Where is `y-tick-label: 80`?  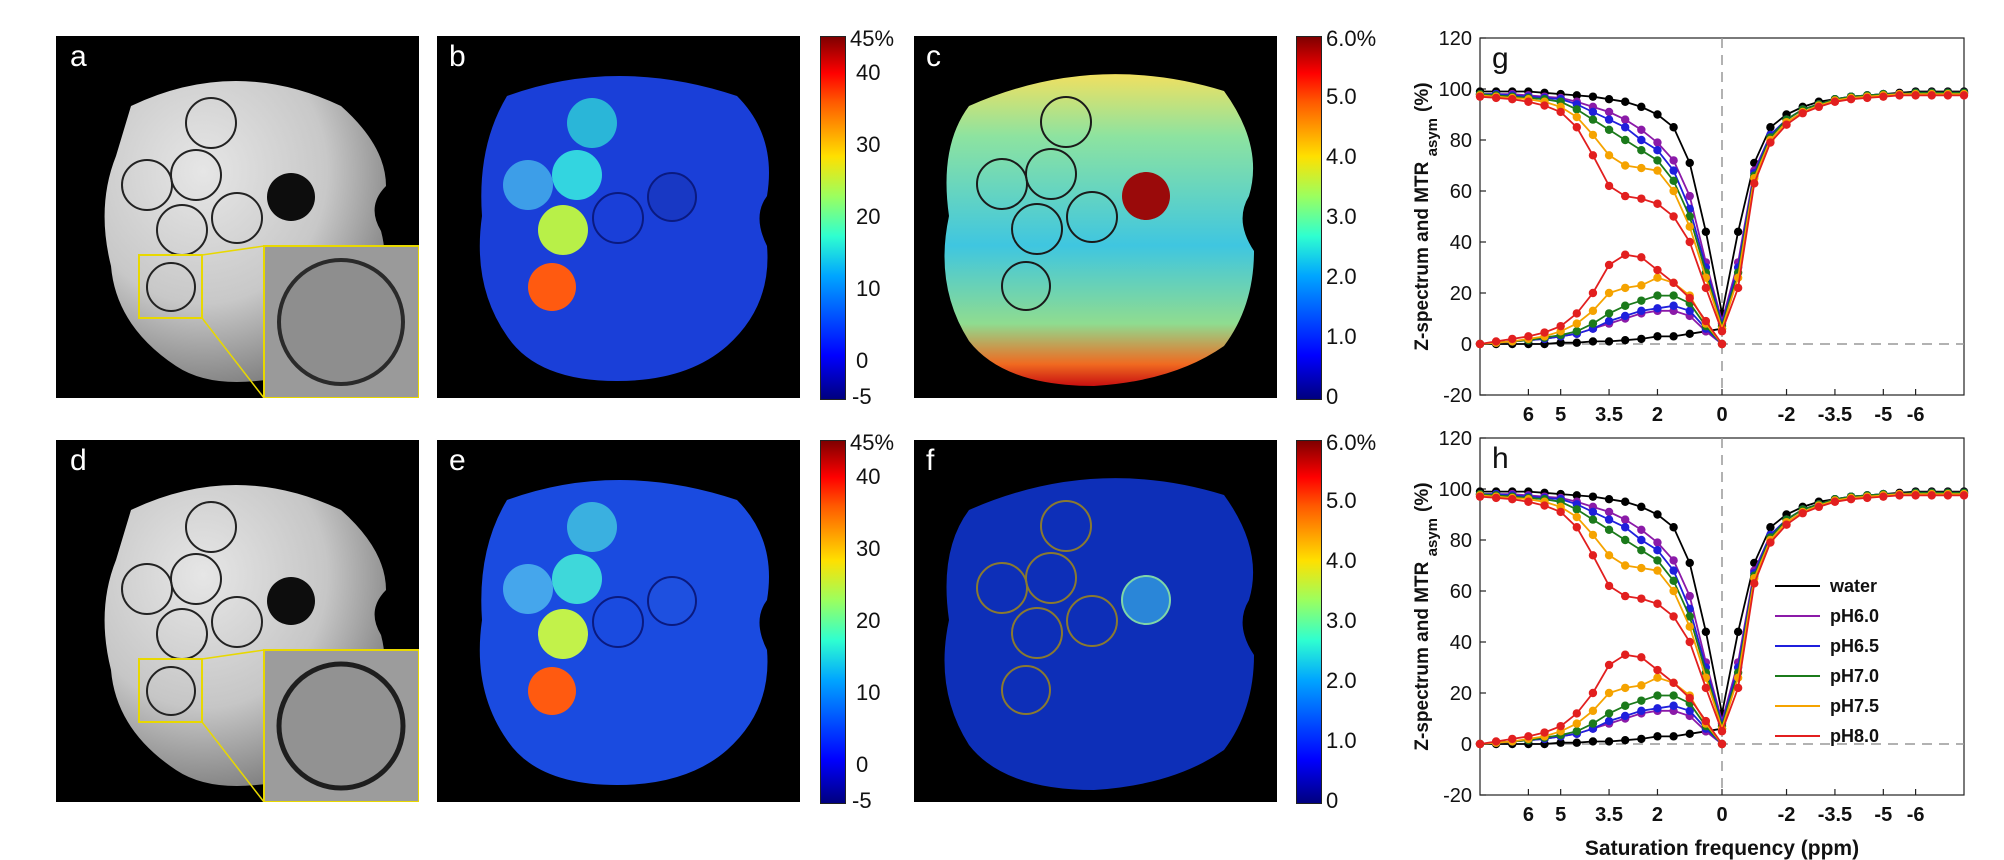
y-tick-label: 80 is located at coordinates (1461, 141).